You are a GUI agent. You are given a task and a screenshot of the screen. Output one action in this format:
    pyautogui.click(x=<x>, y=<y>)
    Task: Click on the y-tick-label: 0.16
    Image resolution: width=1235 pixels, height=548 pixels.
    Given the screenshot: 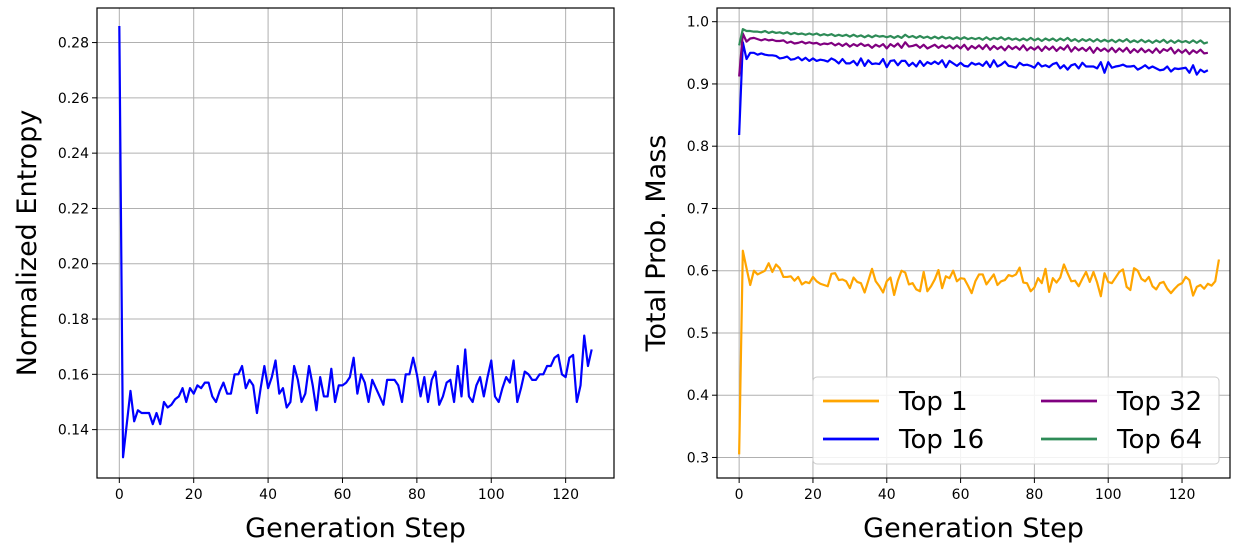 What is the action you would take?
    pyautogui.click(x=73, y=375)
    